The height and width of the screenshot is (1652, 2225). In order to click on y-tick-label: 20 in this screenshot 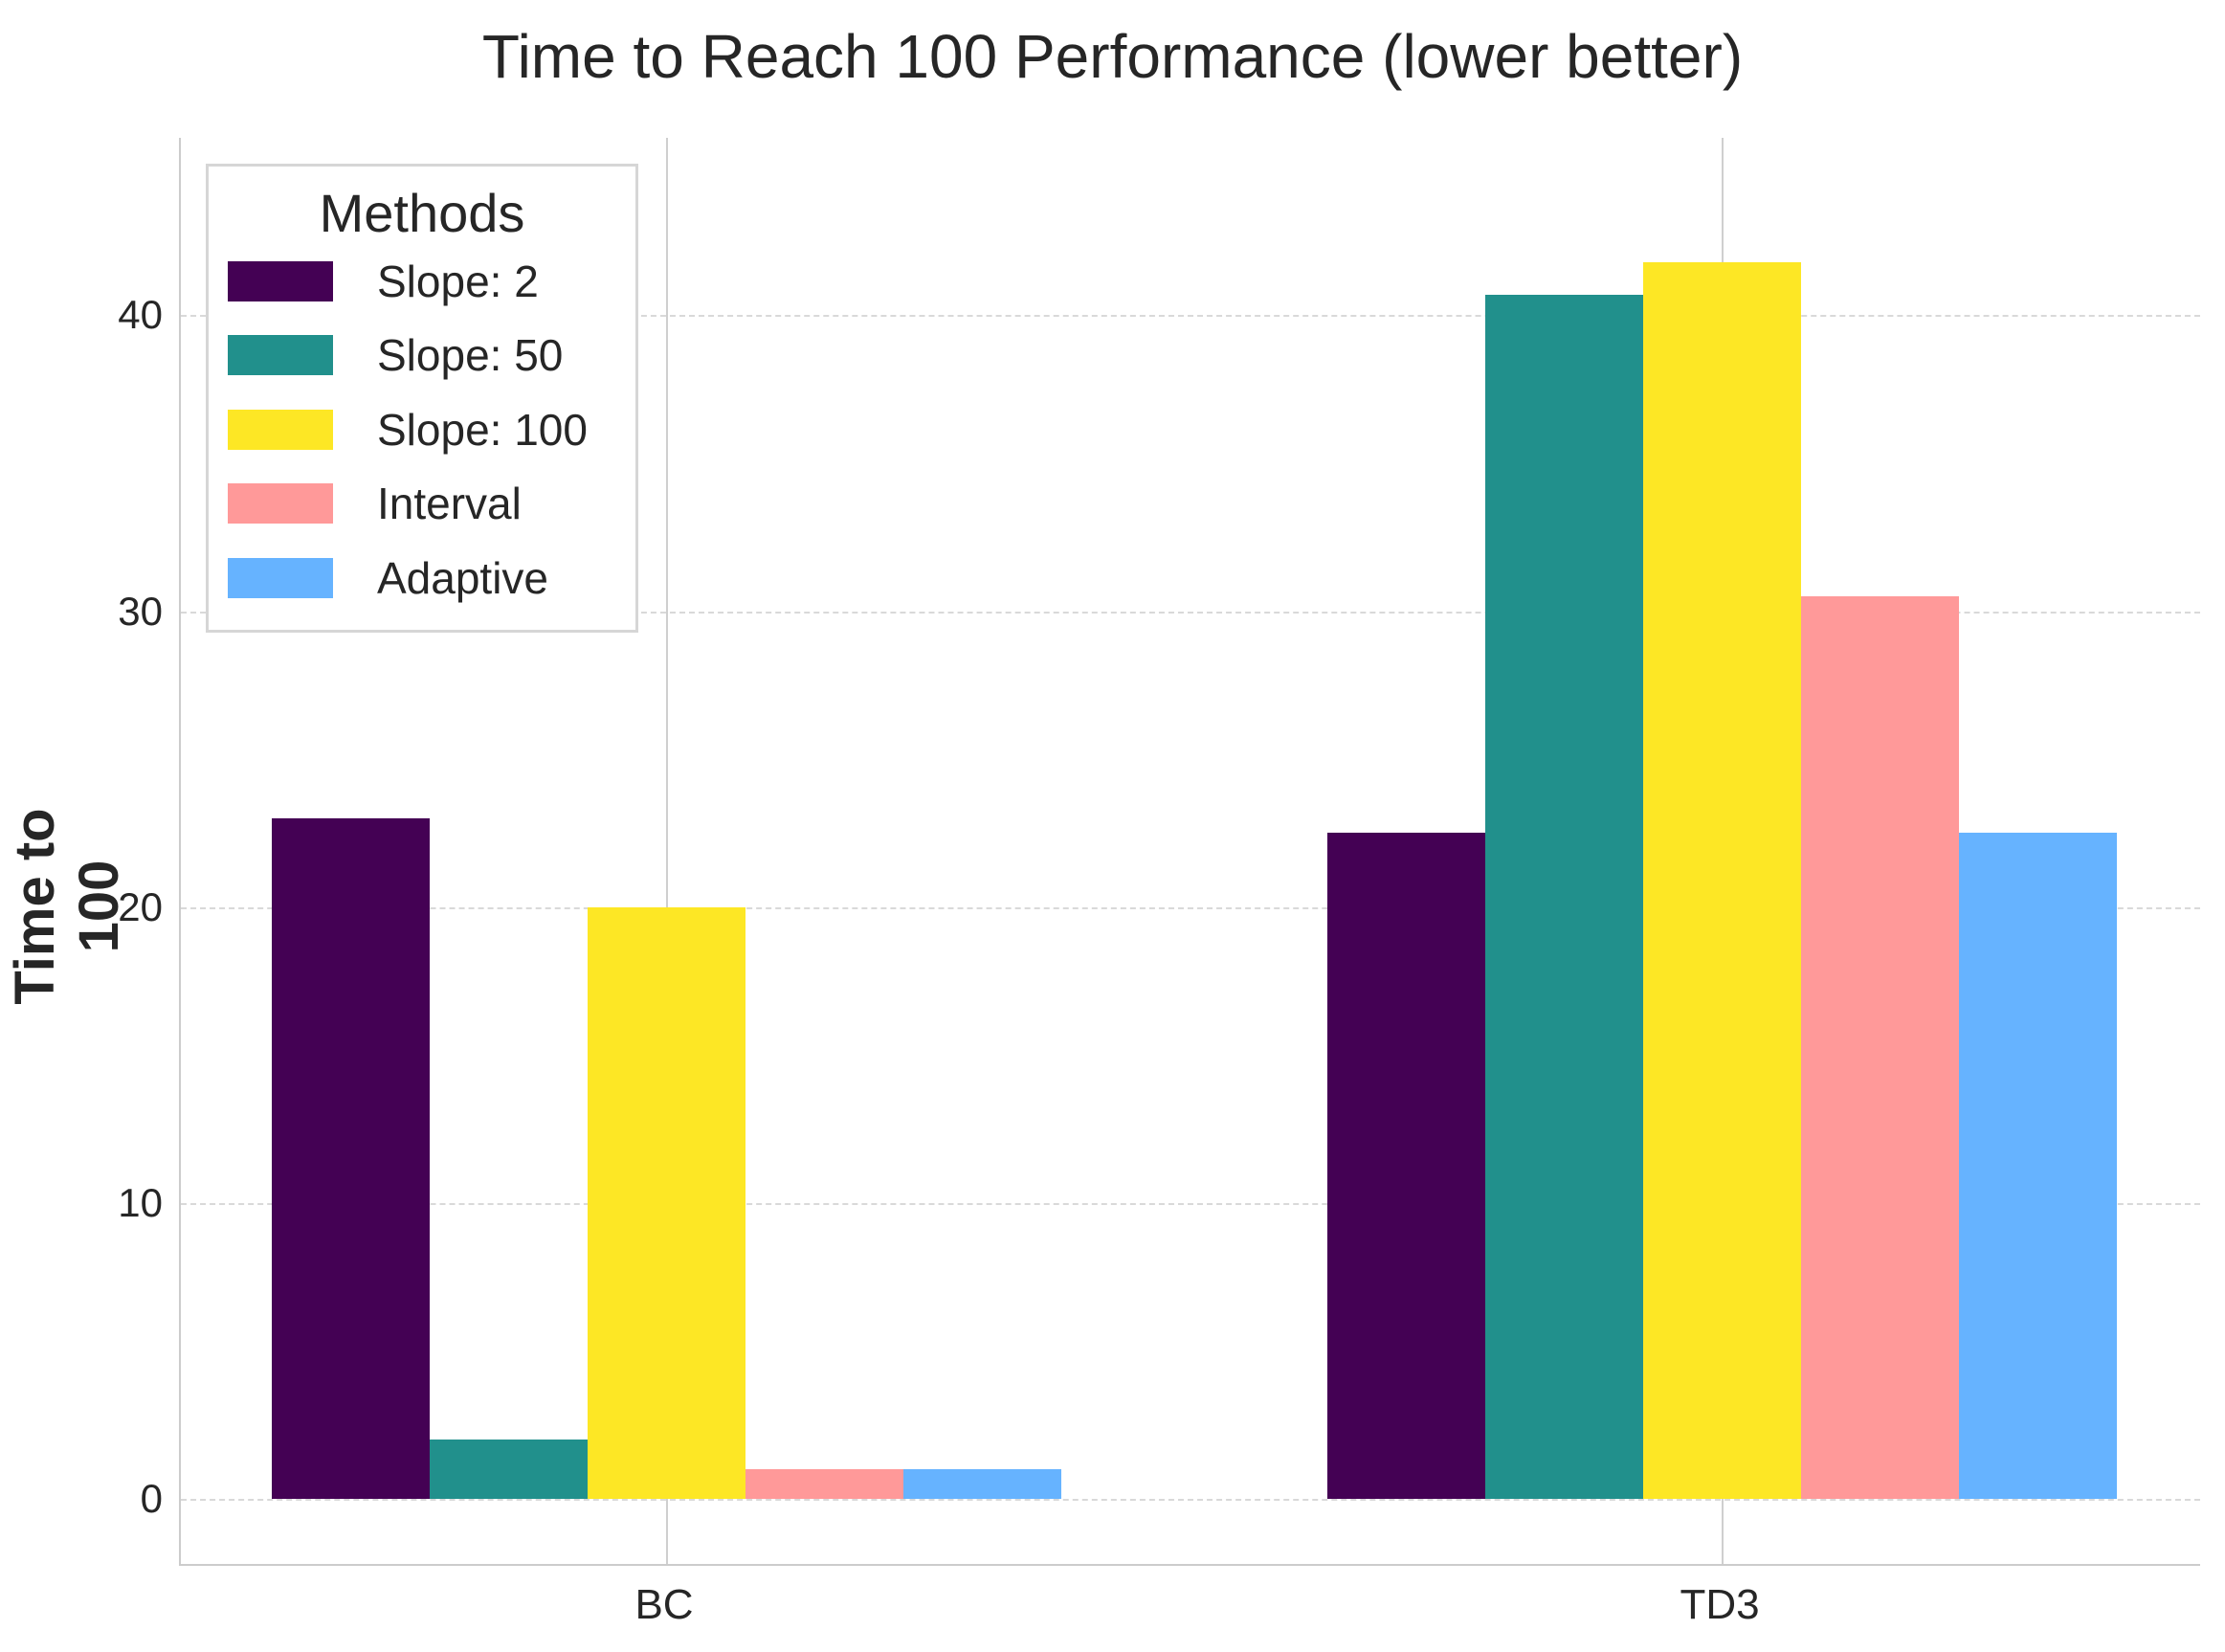, I will do `click(141, 906)`.